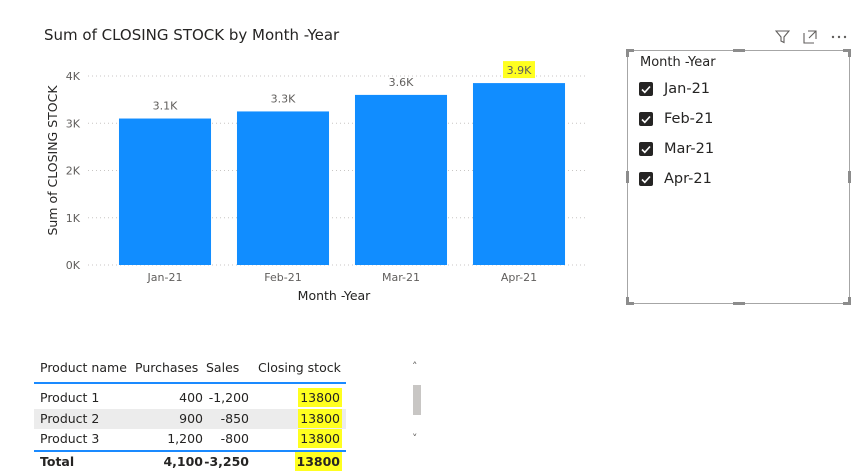 Image resolution: width=856 pixels, height=474 pixels. I want to click on cell-purchases: 1,200, so click(185, 438).